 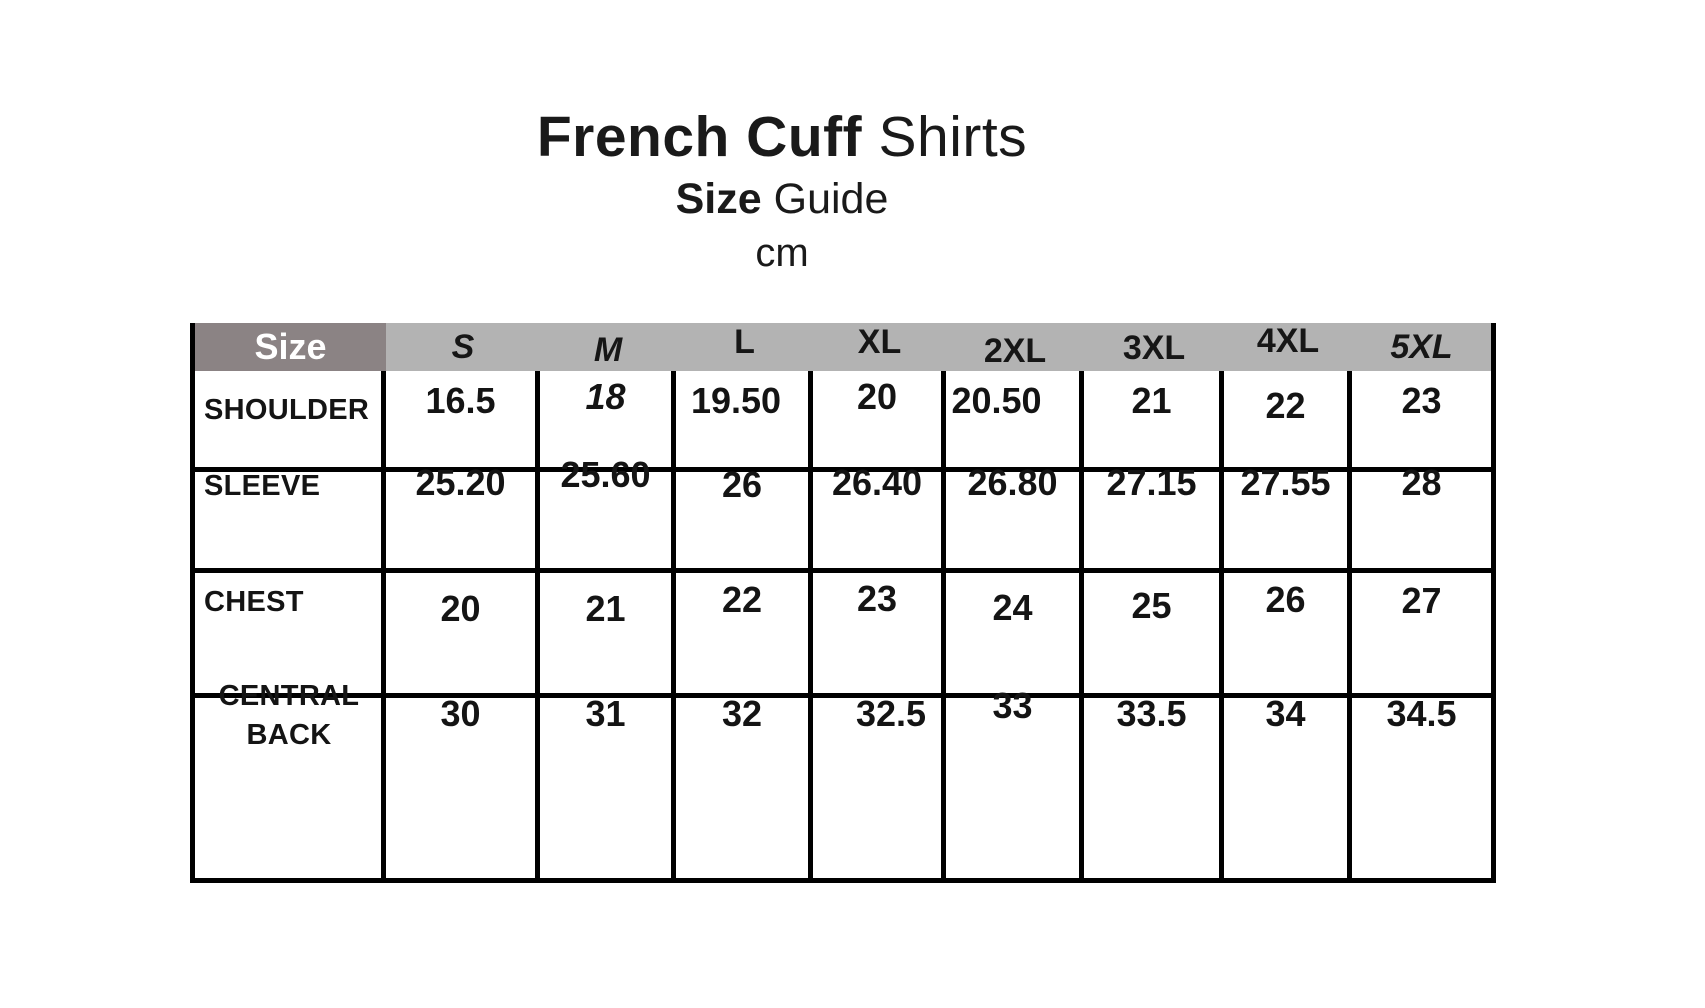 I want to click on column-header-xl: XL, so click(x=879, y=347).